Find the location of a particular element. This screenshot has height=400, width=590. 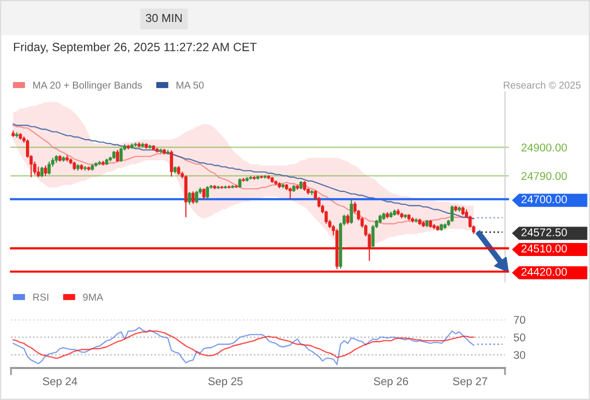

y-tick-label: 50 is located at coordinates (520, 337).